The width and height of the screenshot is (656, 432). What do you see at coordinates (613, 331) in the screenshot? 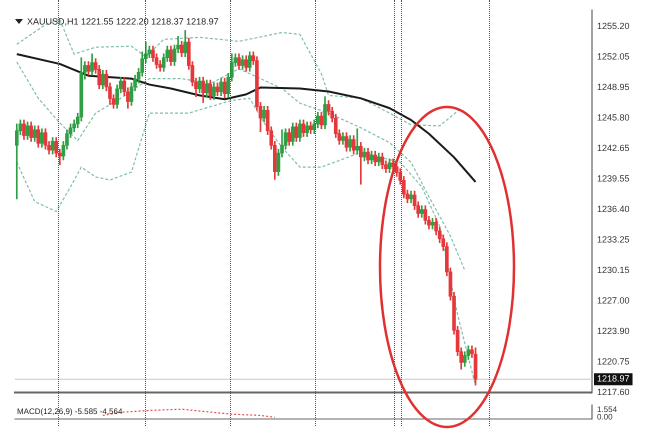
I see `y-tick-label: 1223.90` at bounding box center [613, 331].